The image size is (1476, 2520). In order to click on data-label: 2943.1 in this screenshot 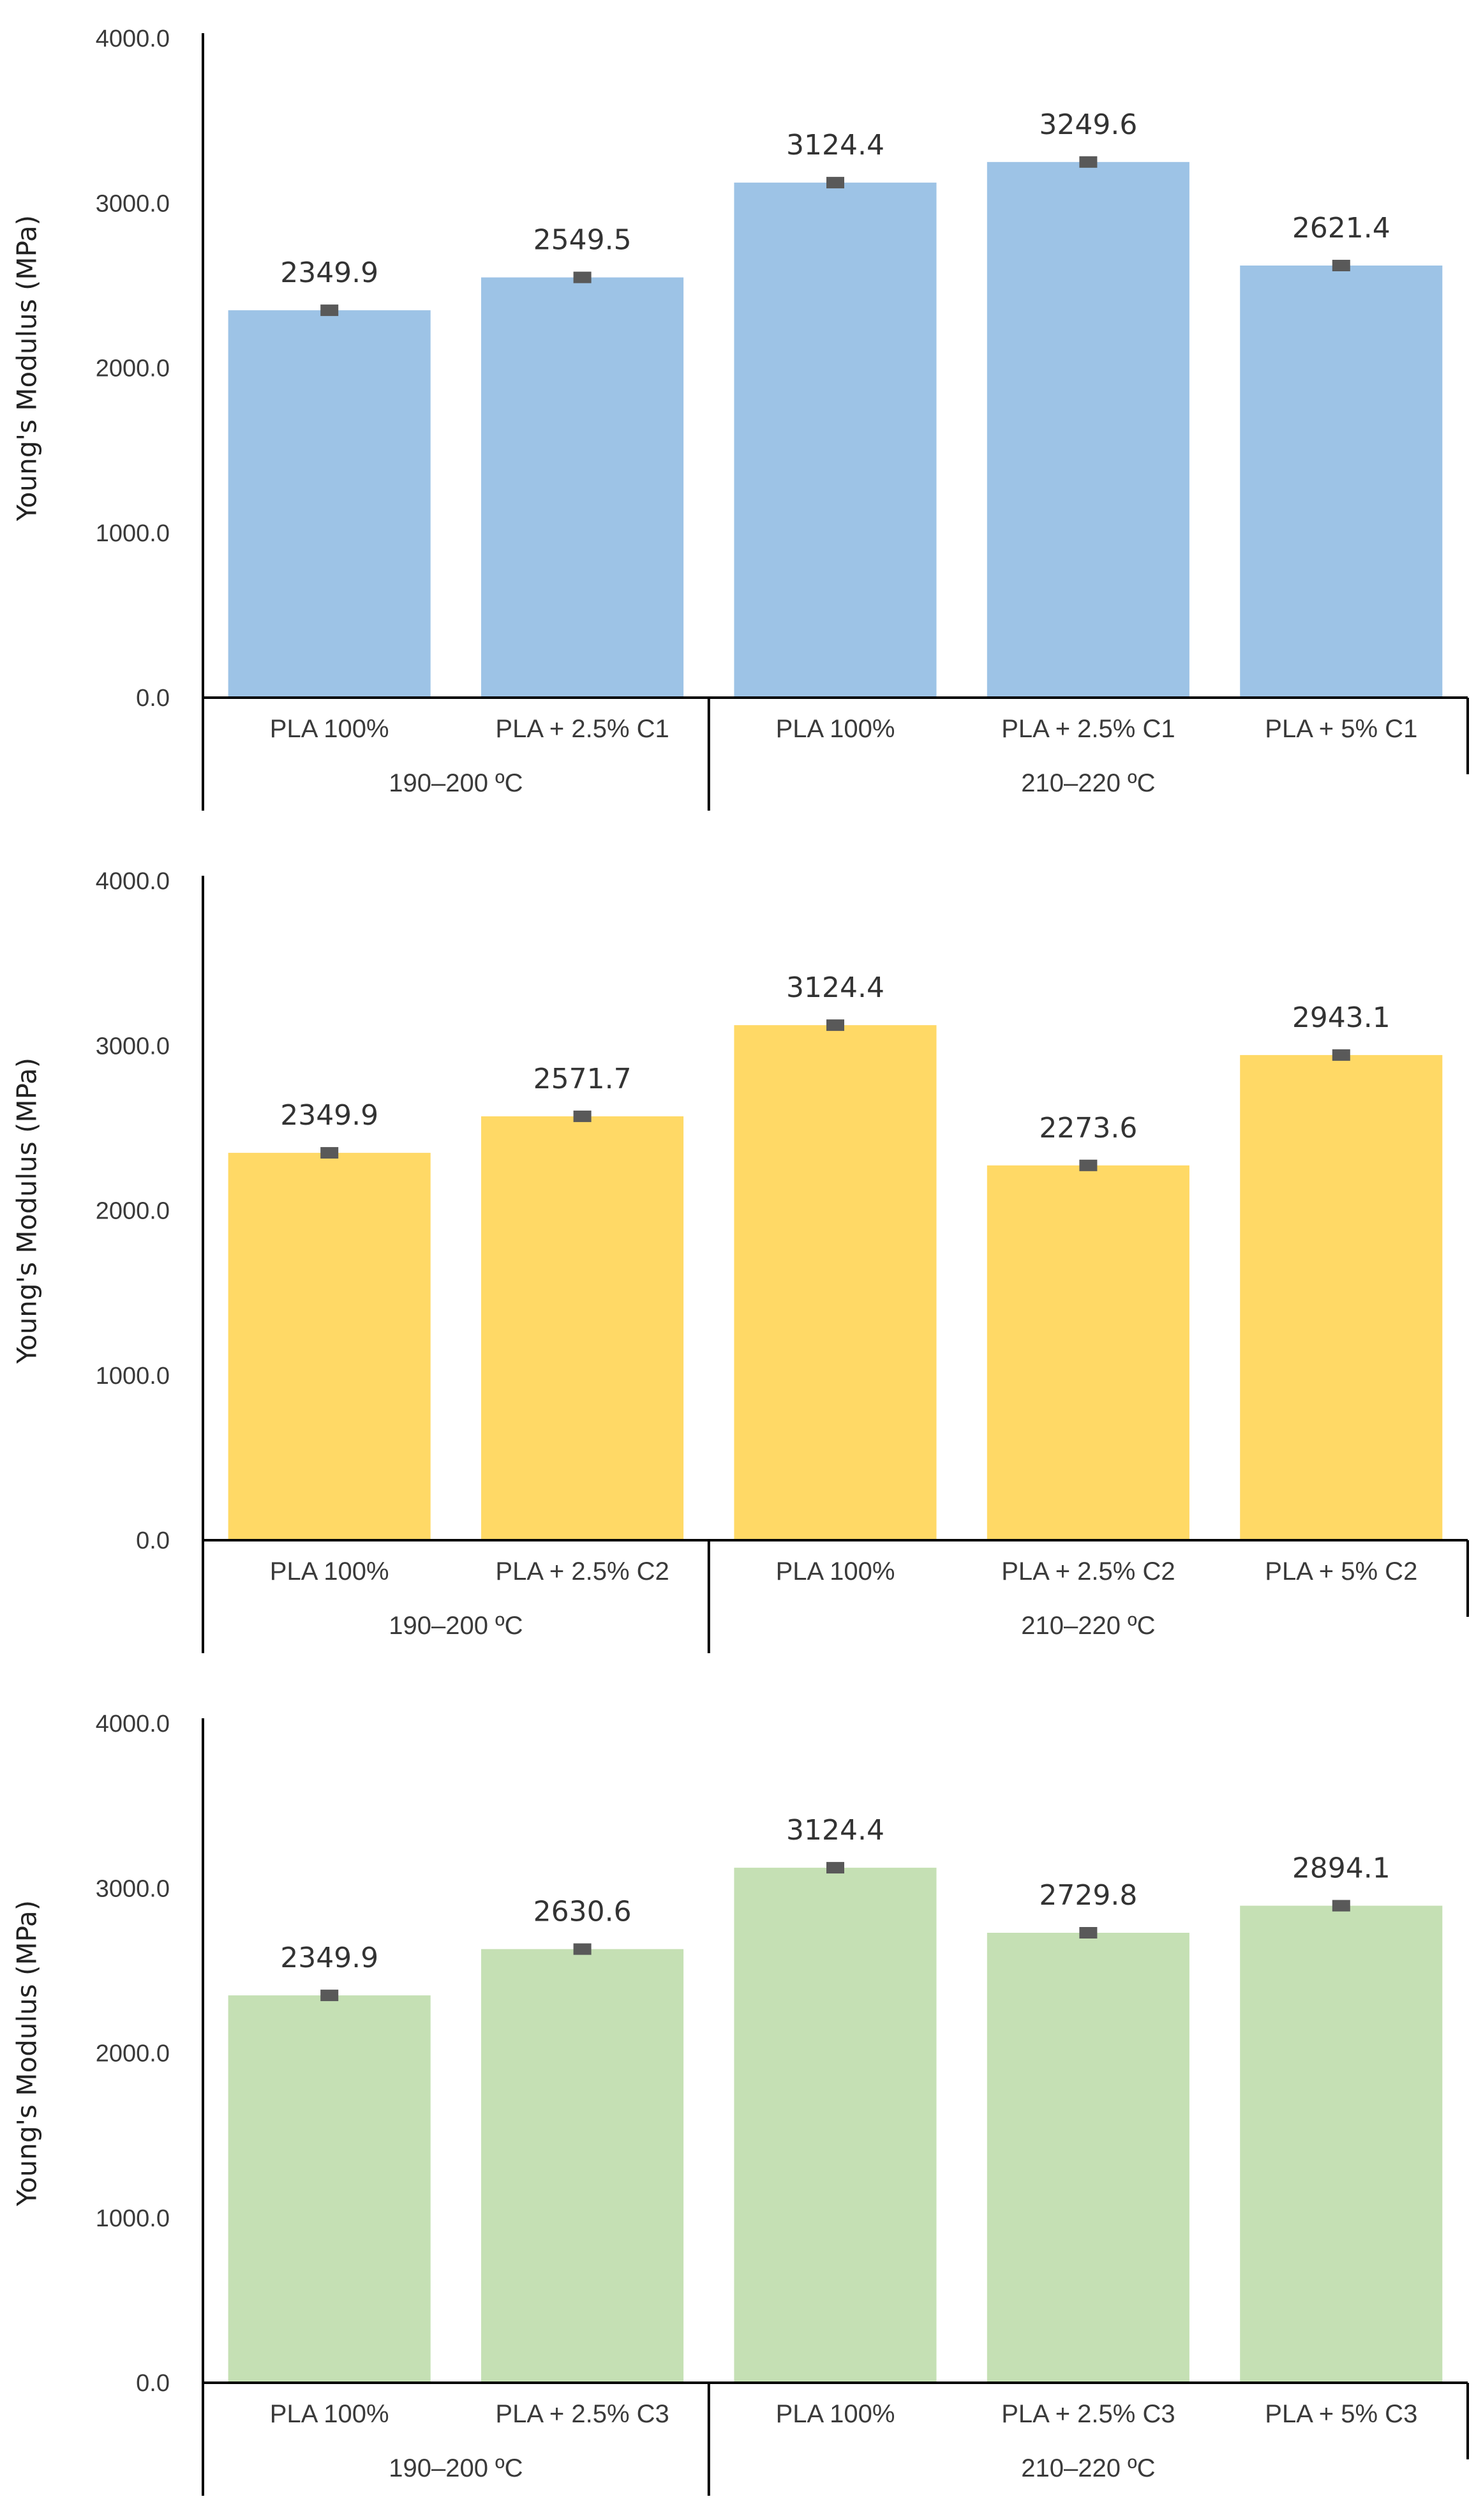, I will do `click(1341, 1017)`.